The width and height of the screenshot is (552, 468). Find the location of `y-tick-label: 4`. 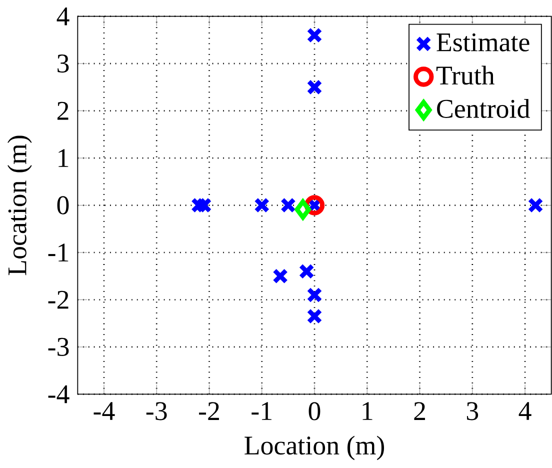

y-tick-label: 4 is located at coordinates (63, 17).